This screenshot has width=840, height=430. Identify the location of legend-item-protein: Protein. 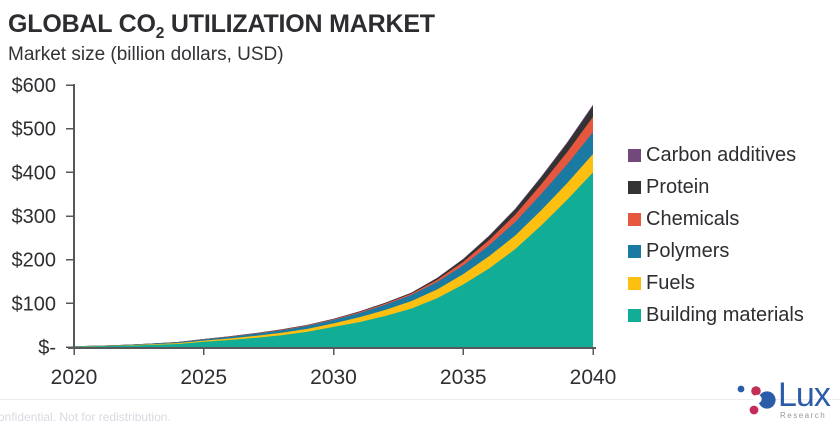
(716, 187).